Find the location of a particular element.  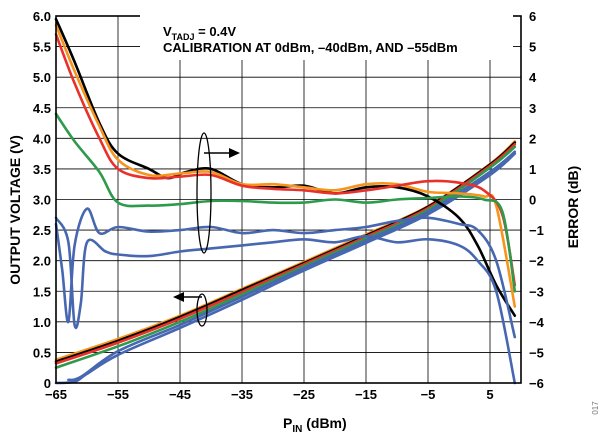

x-axis-label: PIN (dBm) is located at coordinates (315, 425).